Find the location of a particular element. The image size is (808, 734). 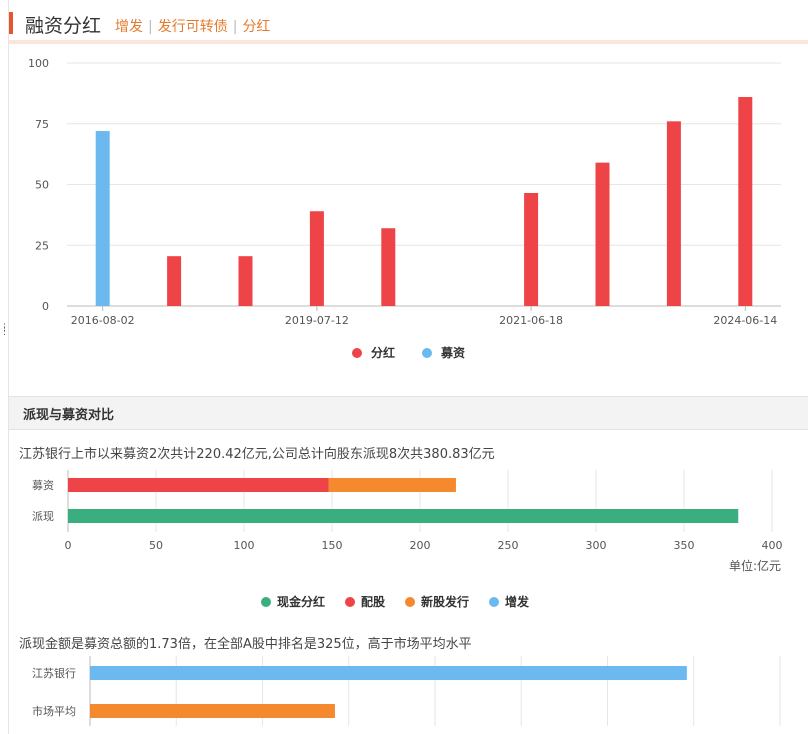

section-header: 派现与募资对比 is located at coordinates (408, 413).